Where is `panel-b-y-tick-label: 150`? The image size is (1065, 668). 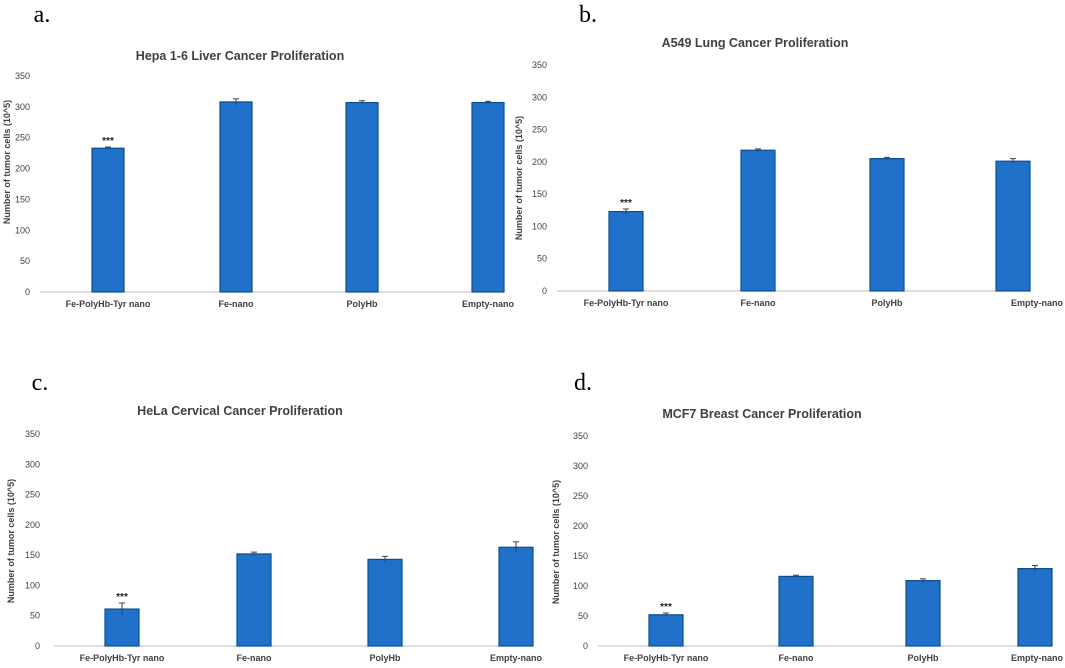 panel-b-y-tick-label: 150 is located at coordinates (539, 194).